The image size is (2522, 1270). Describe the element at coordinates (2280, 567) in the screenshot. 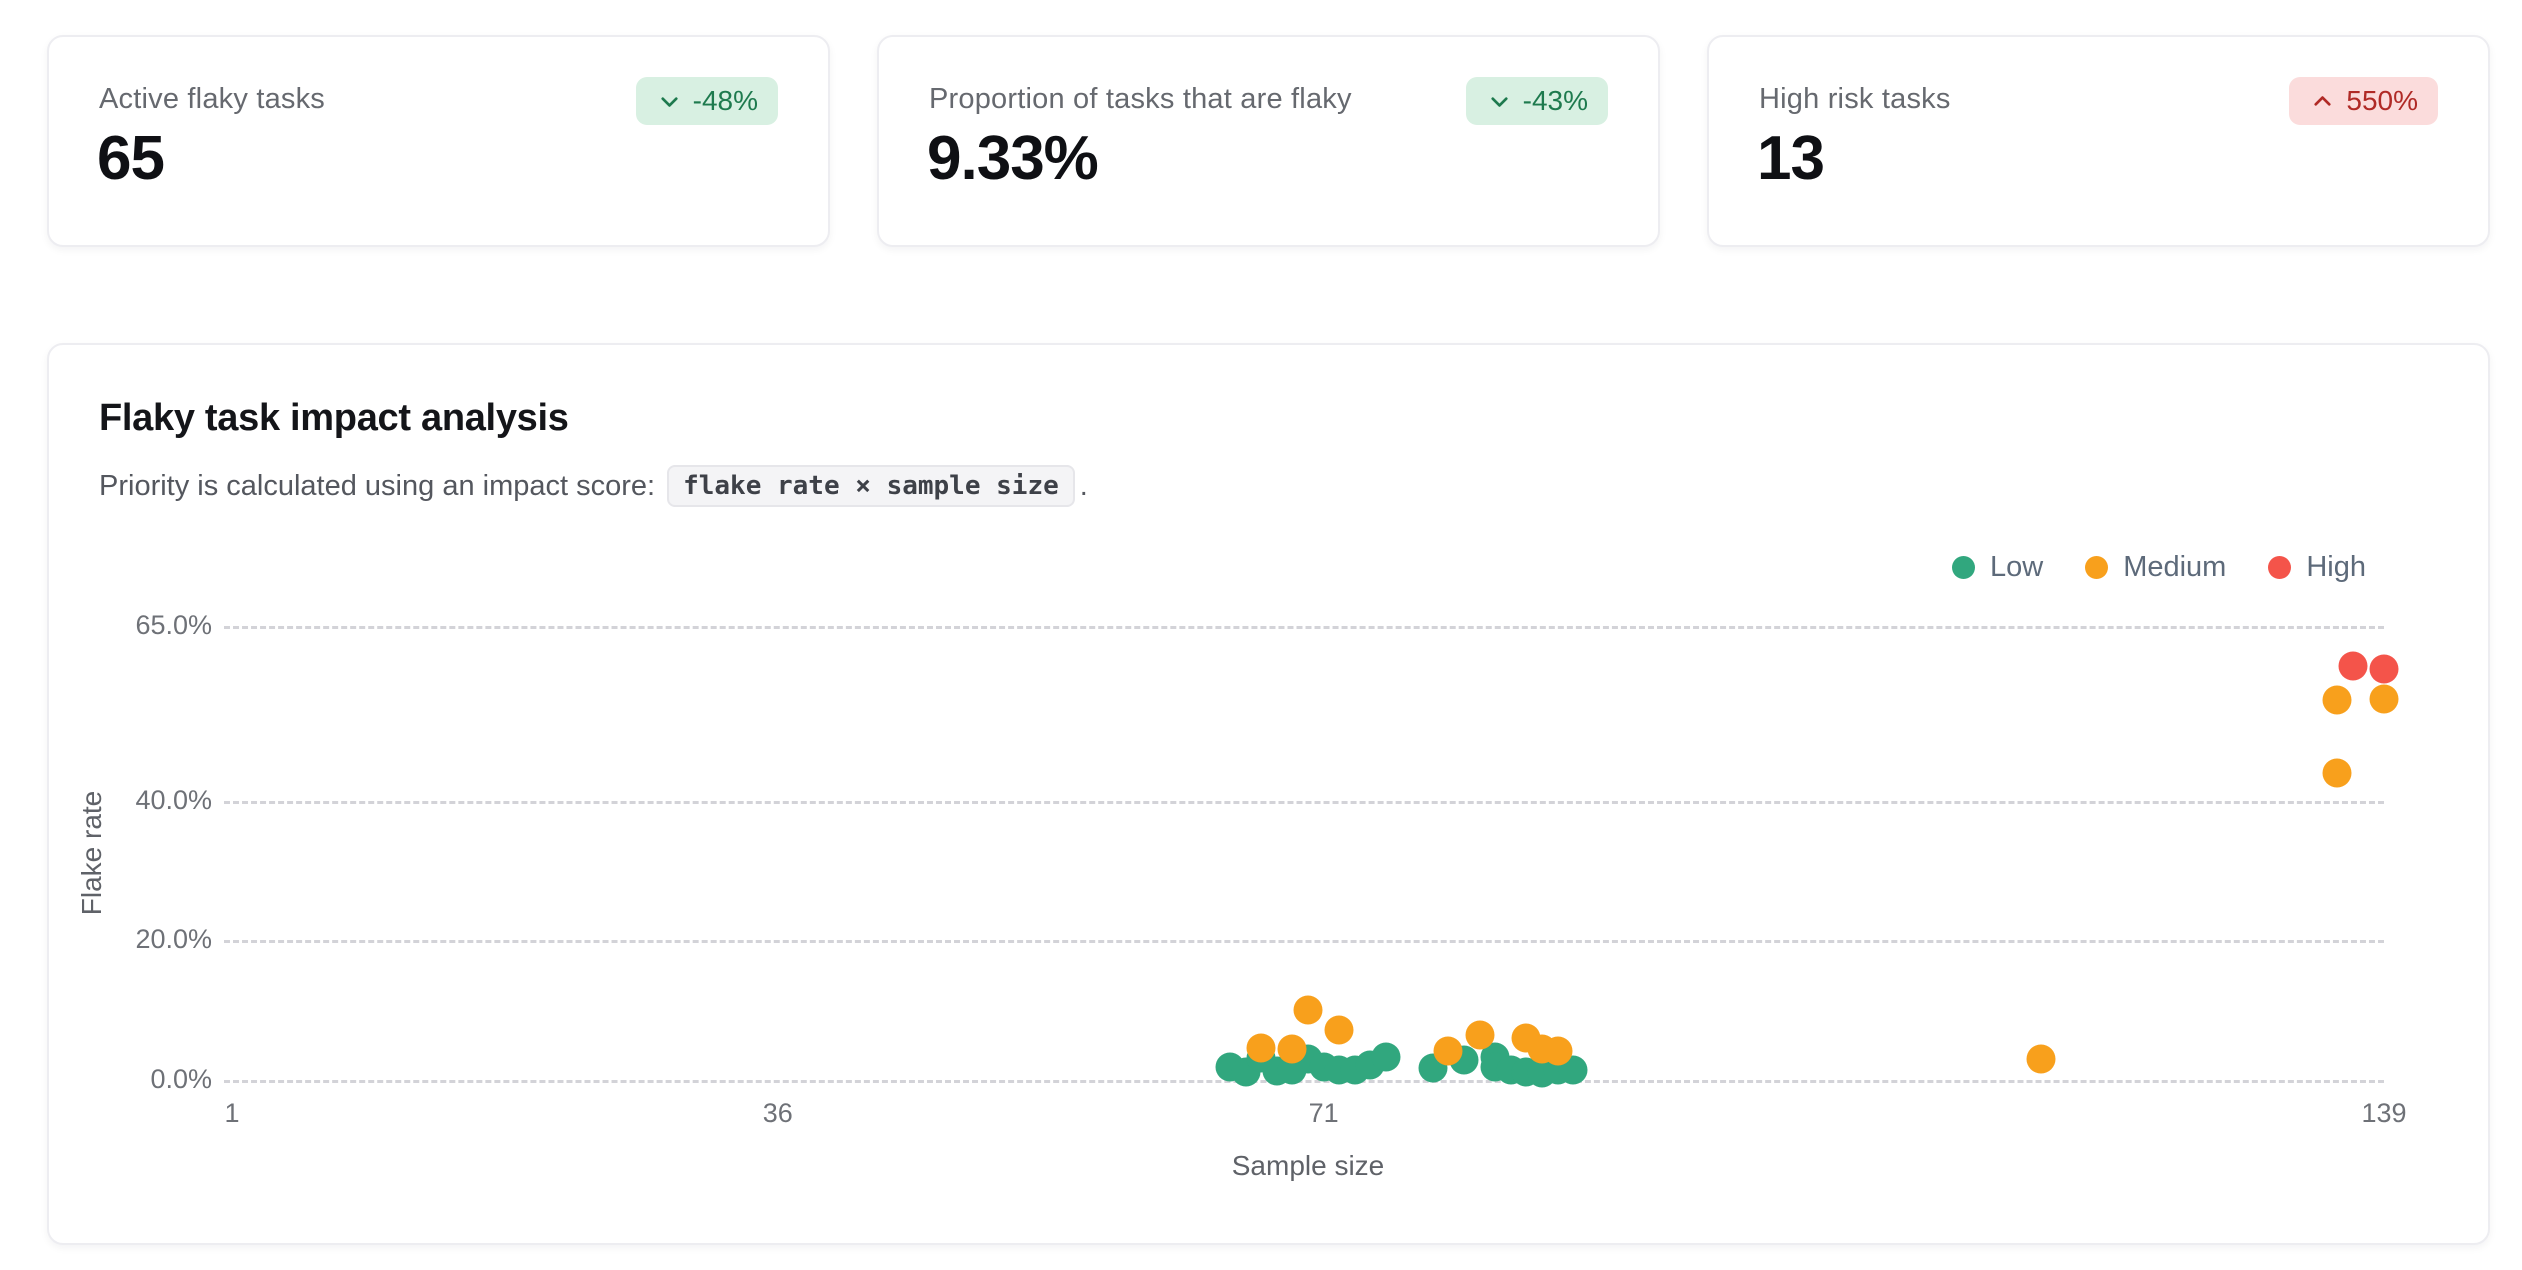

I see `legend-dot-high-icon` at that location.